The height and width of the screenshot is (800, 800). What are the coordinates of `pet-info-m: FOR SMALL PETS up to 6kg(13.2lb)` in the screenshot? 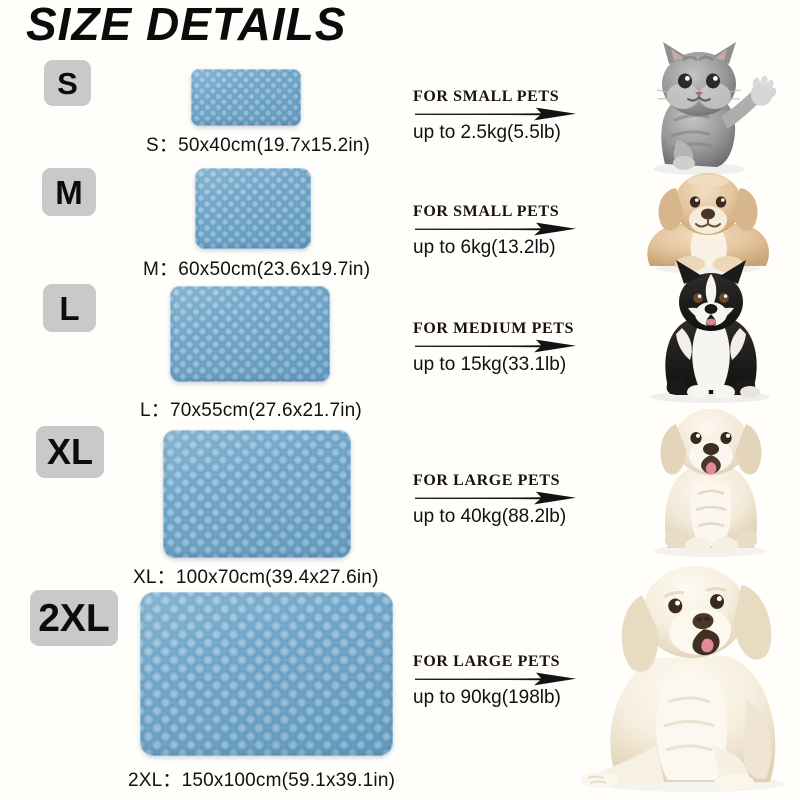 It's located at (495, 231).